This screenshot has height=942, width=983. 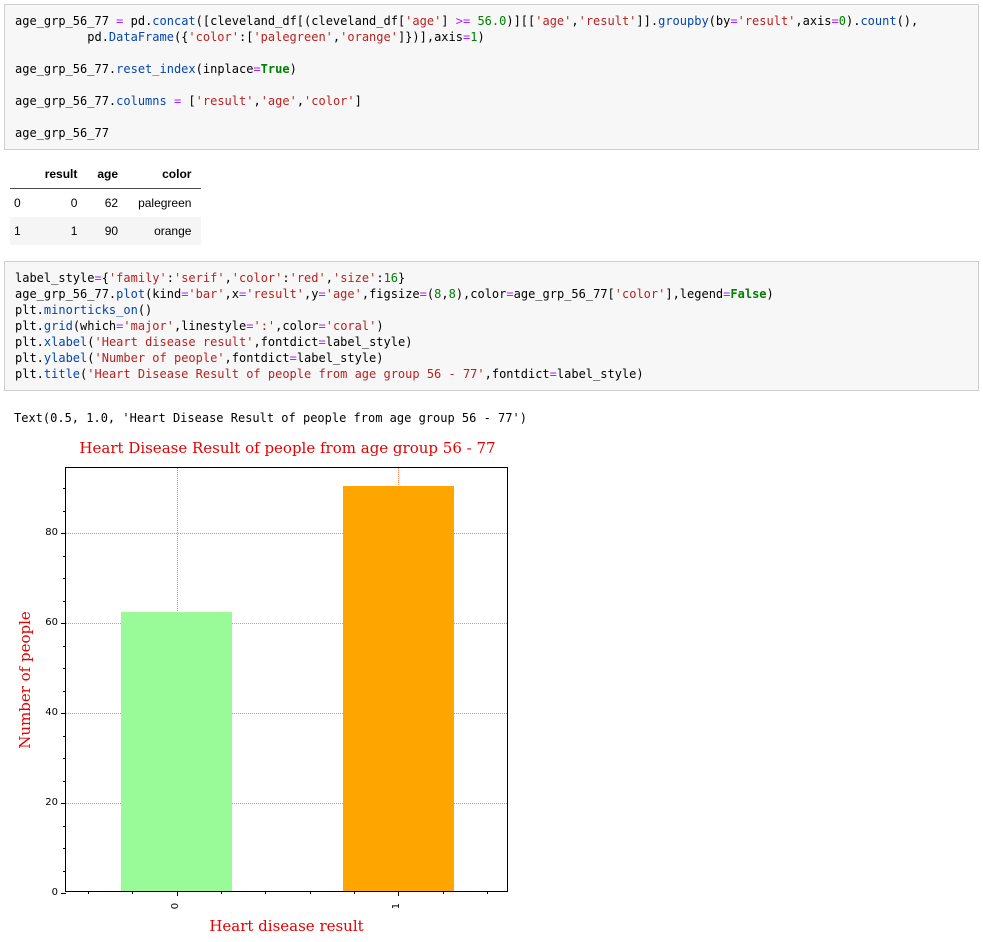 I want to click on y-tick-label: 0, so click(x=54, y=892).